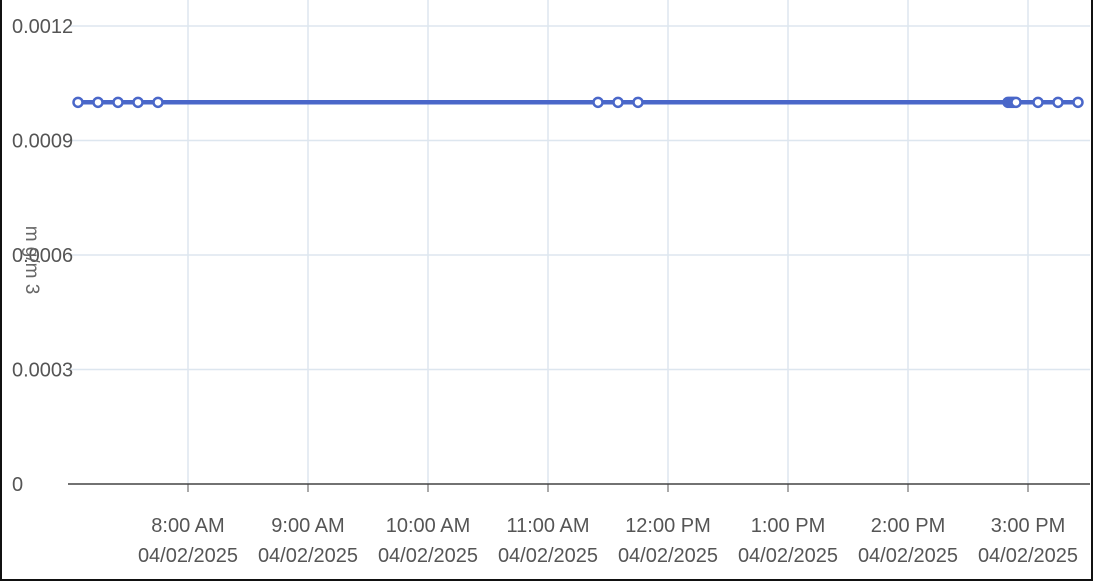 The width and height of the screenshot is (1095, 583). What do you see at coordinates (908, 526) in the screenshot?
I see `x-tick-time-label: 2:00 PM` at bounding box center [908, 526].